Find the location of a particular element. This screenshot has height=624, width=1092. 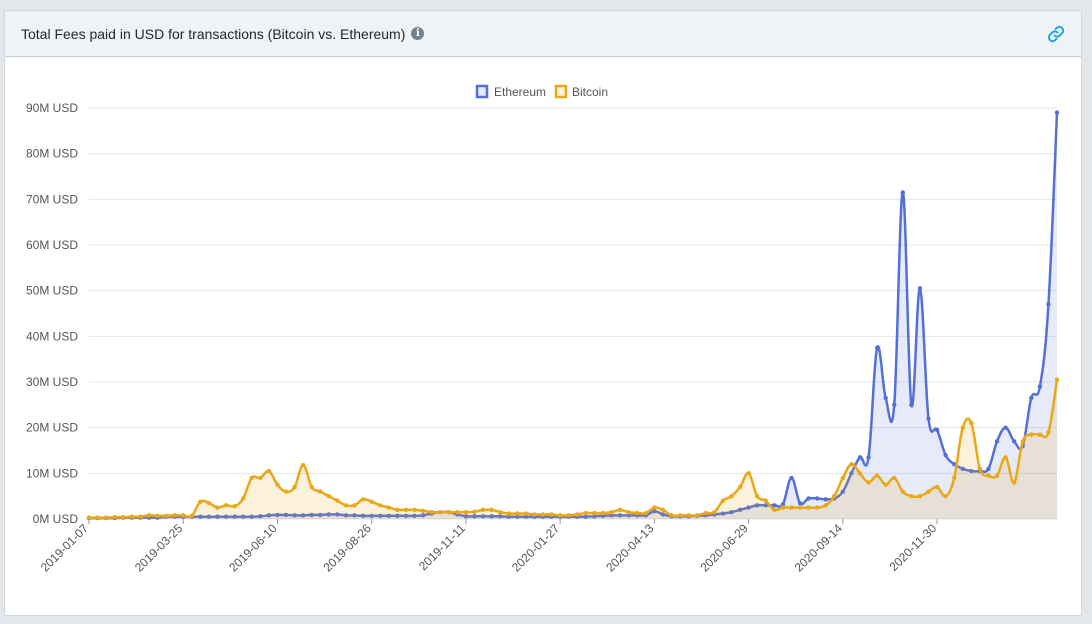

legend-swatch-bitcoin is located at coordinates (561, 91).